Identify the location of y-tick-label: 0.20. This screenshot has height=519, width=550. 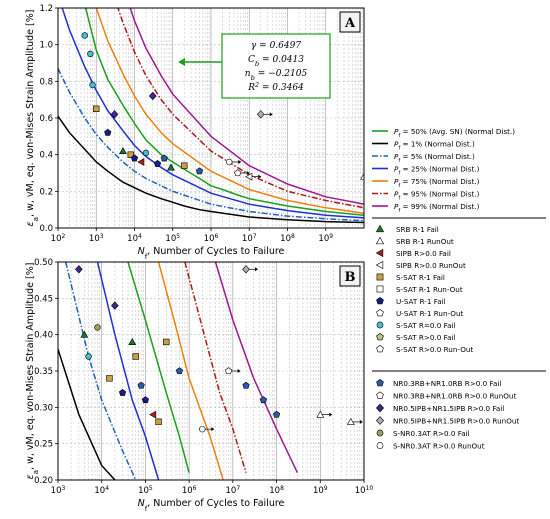
(43, 481).